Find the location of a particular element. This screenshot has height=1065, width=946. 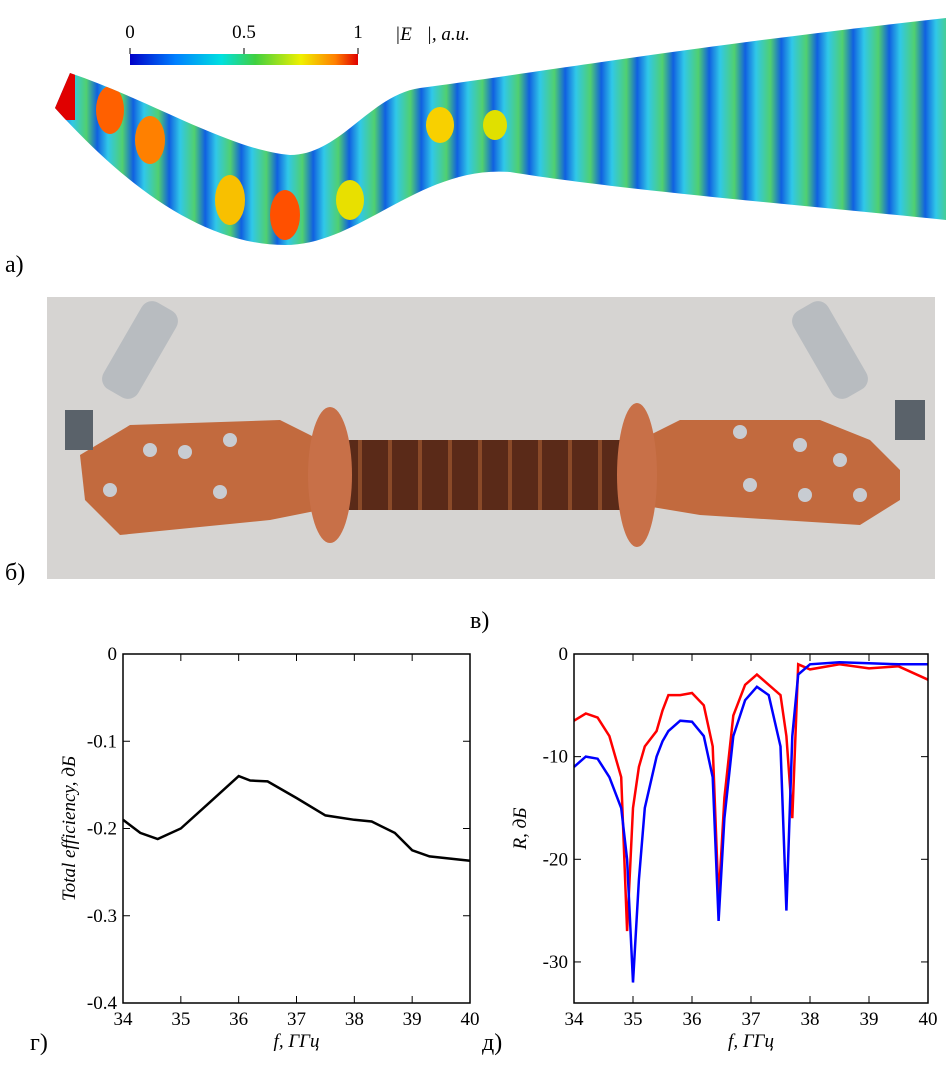

colorbar is located at coordinates (244, 59).